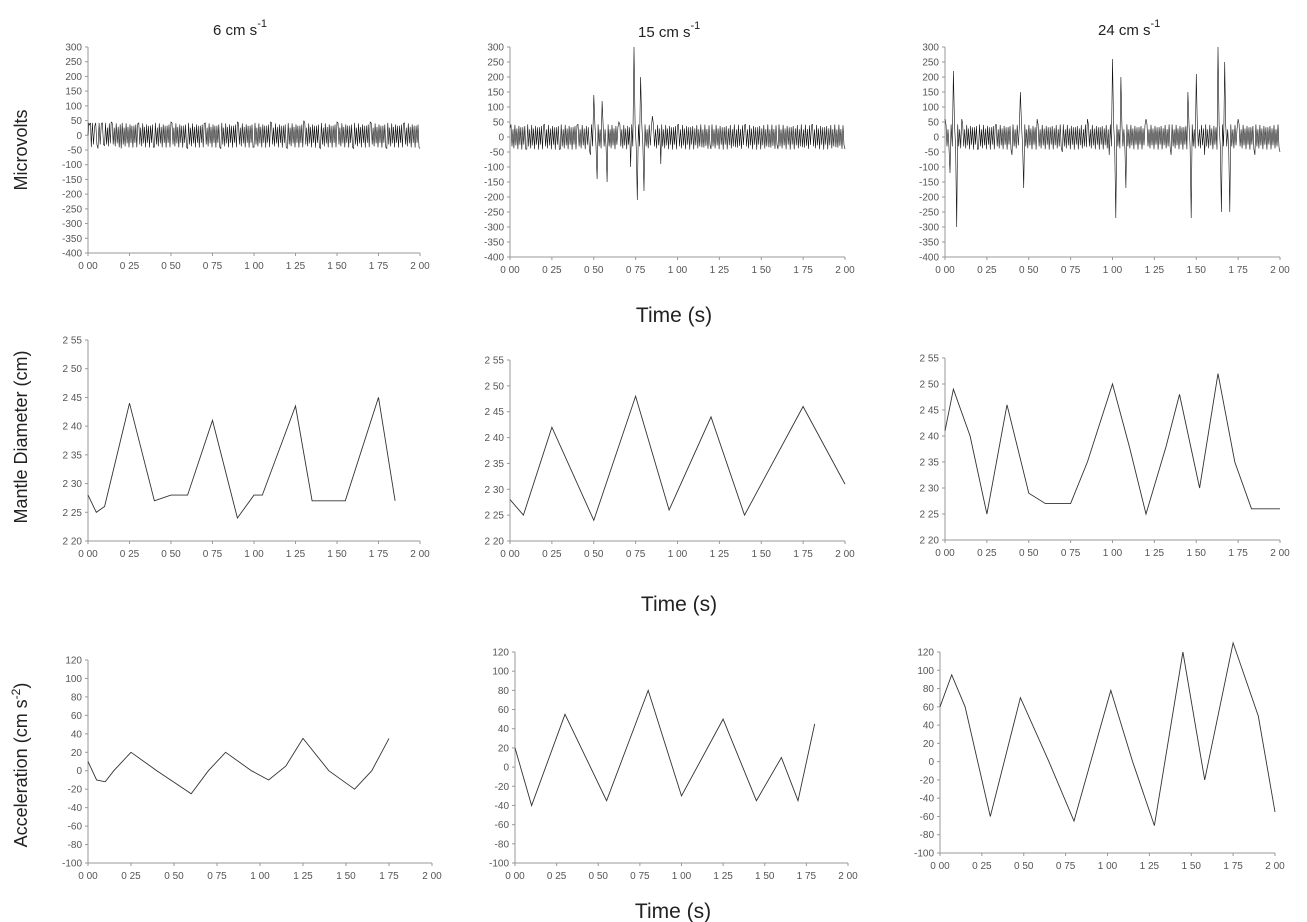 This screenshot has height=922, width=1307. I want to click on y-tick-label: 2 25, so click(495, 516).